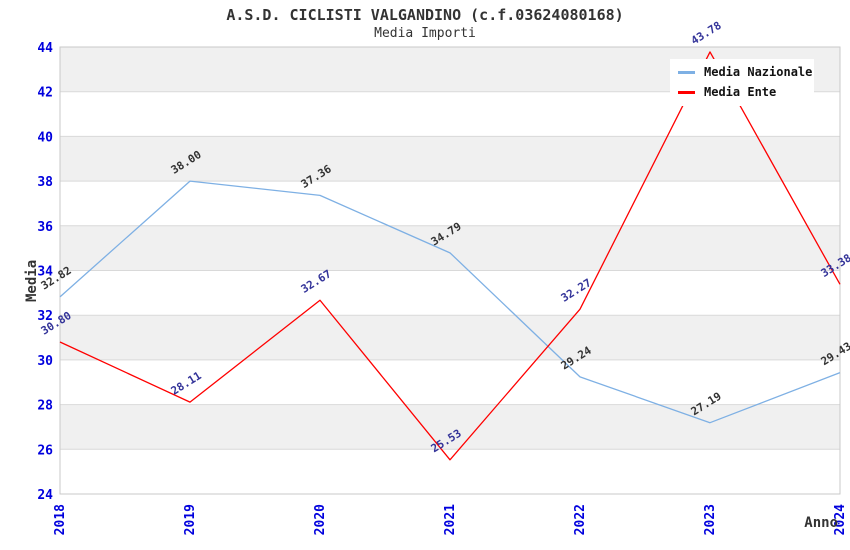 This screenshot has width=850, height=550. Describe the element at coordinates (758, 72) in the screenshot. I see `legend-label: Media Nazionale` at that location.